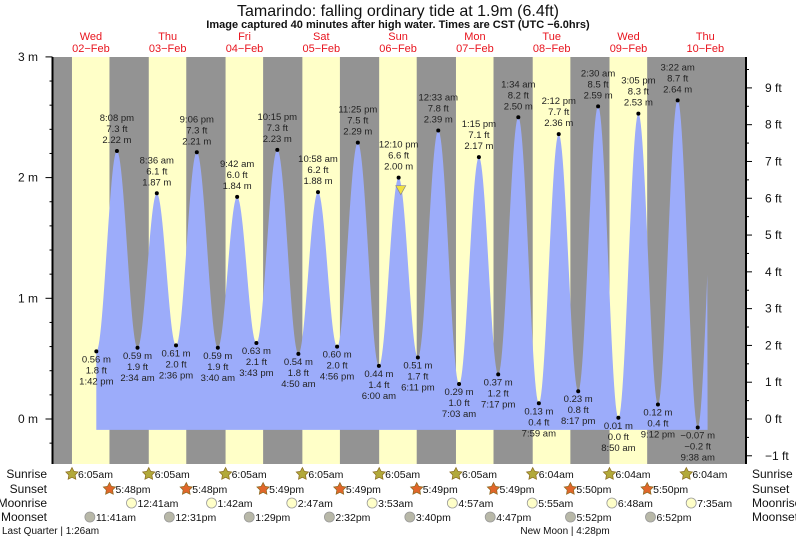 The height and width of the screenshot is (538, 796). I want to click on right-axis-label: 8 ft, so click(773, 125).